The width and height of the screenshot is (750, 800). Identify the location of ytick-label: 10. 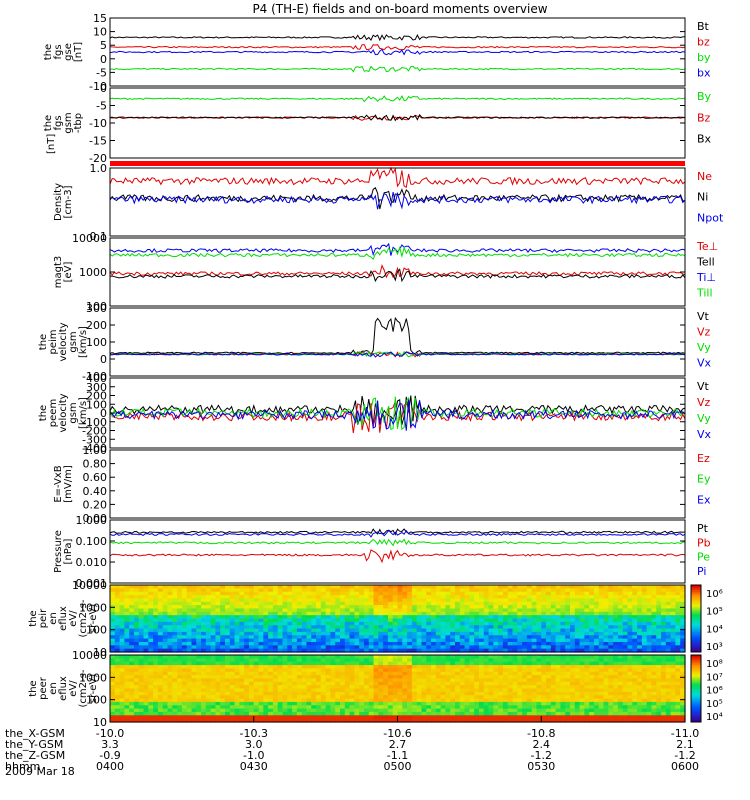
(100, 32).